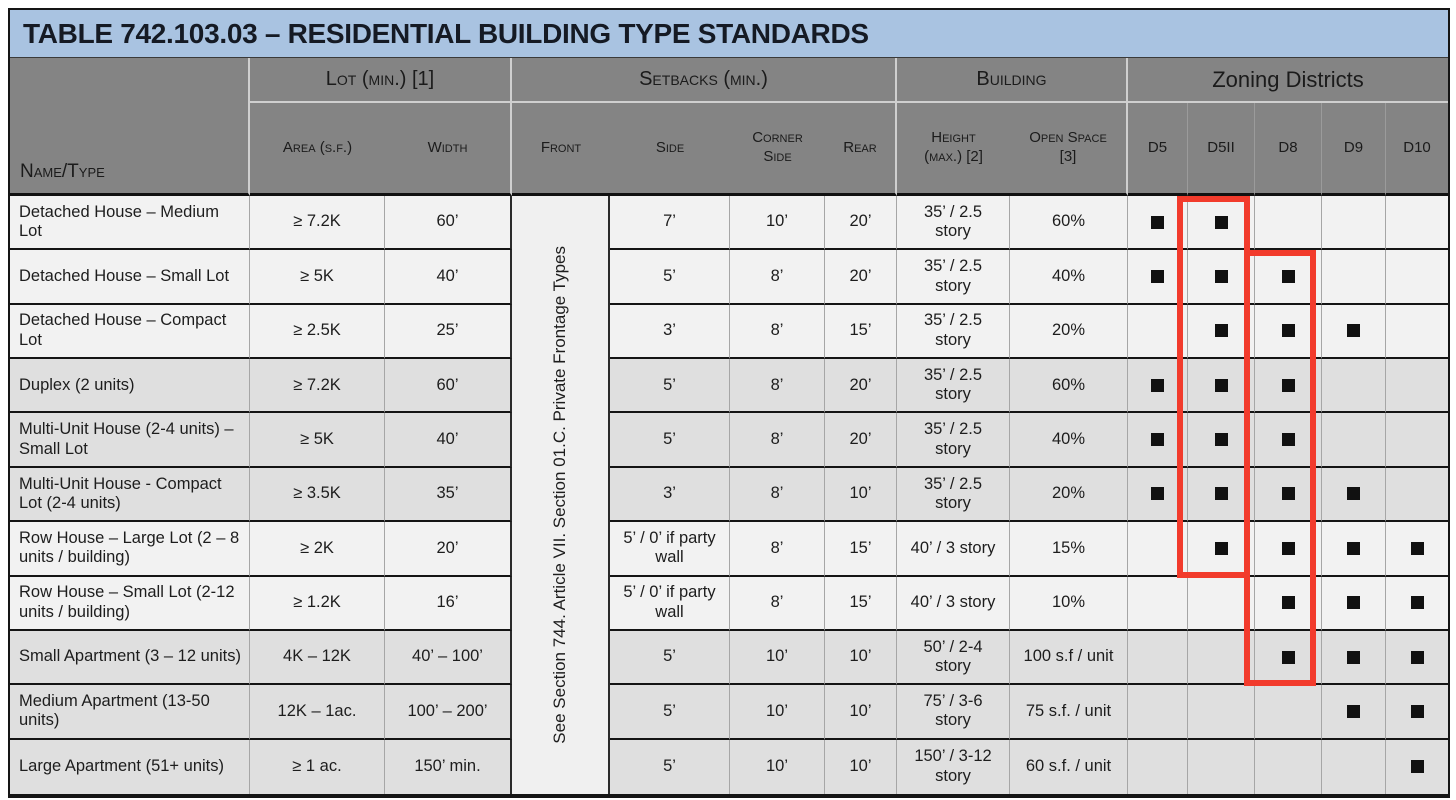 This screenshot has width=1456, height=800. What do you see at coordinates (123, 330) in the screenshot?
I see `cell-name-text: Detached House – Compact Lot` at bounding box center [123, 330].